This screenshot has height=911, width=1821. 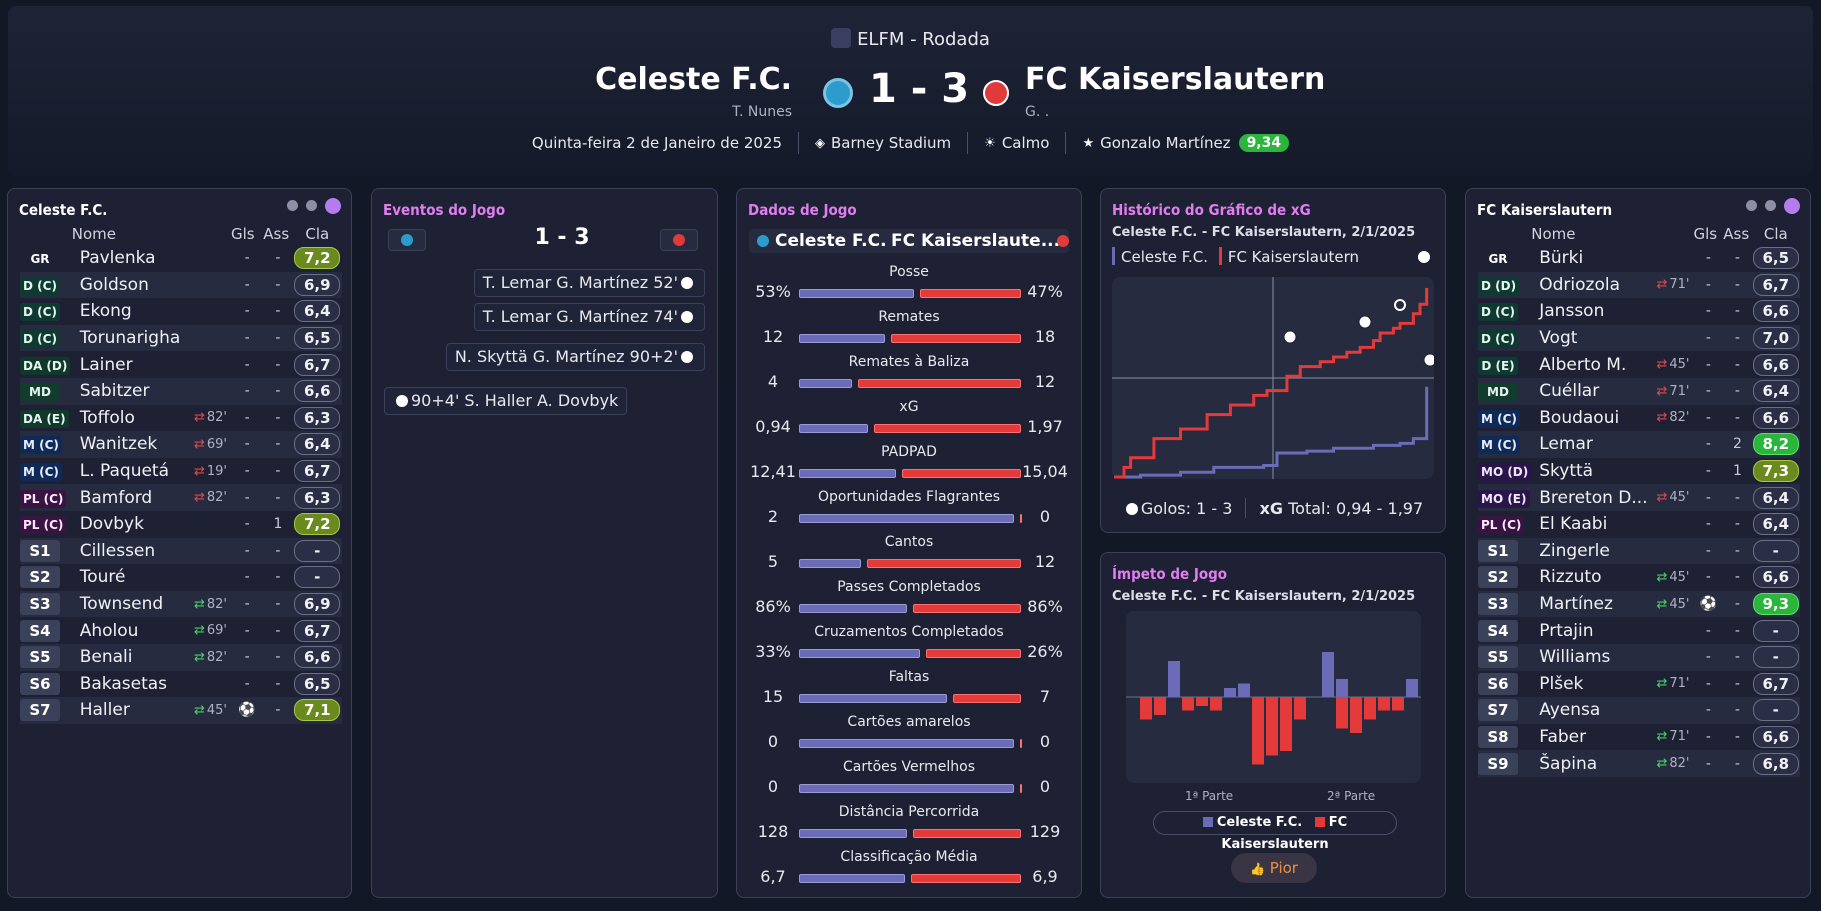 What do you see at coordinates (891, 143) in the screenshot?
I see `stadium-name: Barney Stadium` at bounding box center [891, 143].